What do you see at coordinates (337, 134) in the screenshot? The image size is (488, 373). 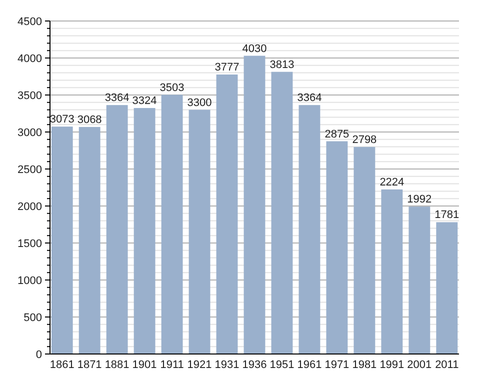 I see `data-label: 2875` at bounding box center [337, 134].